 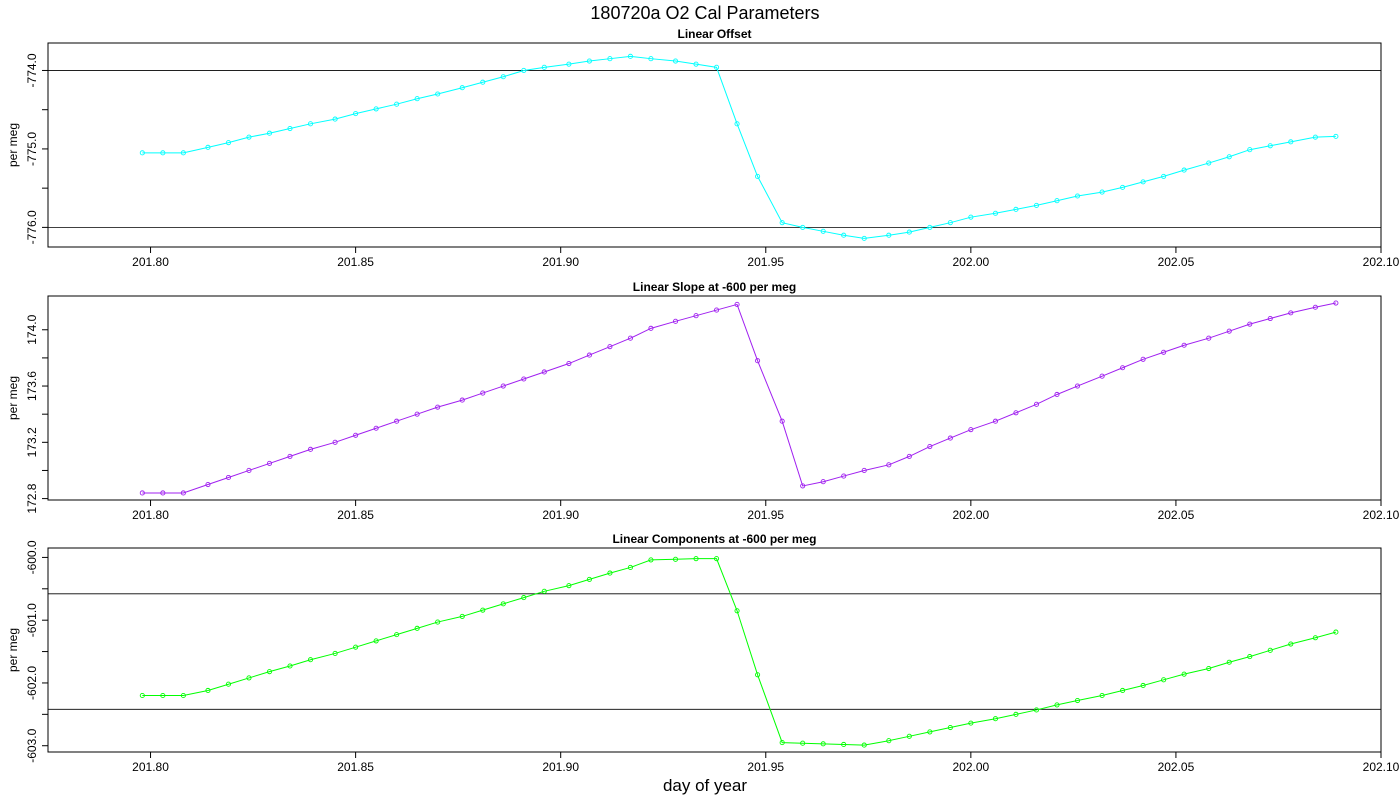 I want to click on x-tick-label: 201.85, so click(x=355, y=515).